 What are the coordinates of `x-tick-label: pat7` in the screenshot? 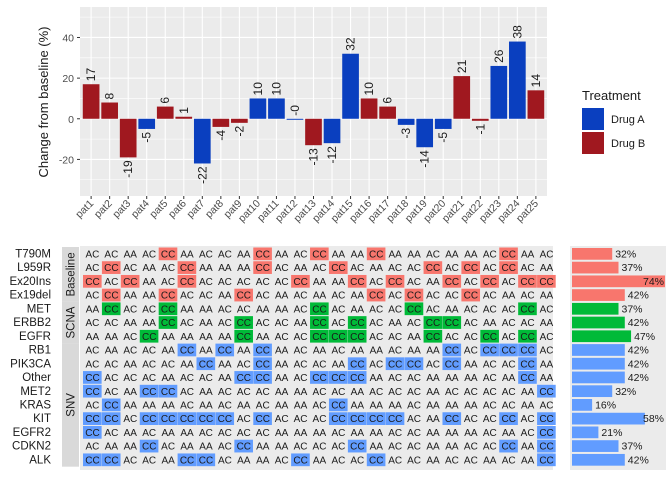 It's located at (195, 209).